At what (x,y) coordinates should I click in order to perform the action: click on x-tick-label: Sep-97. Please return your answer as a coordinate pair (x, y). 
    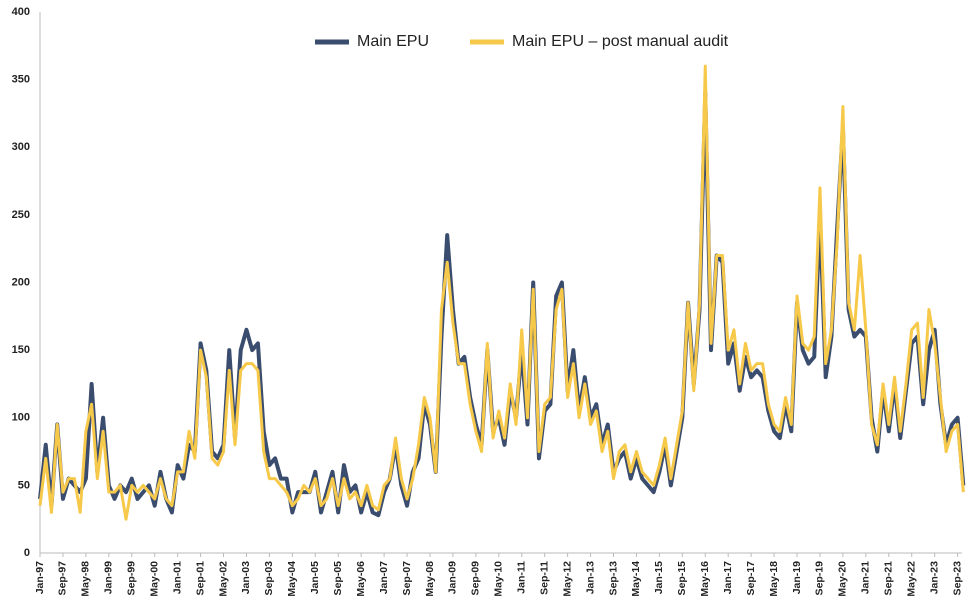
    Looking at the image, I should click on (63, 578).